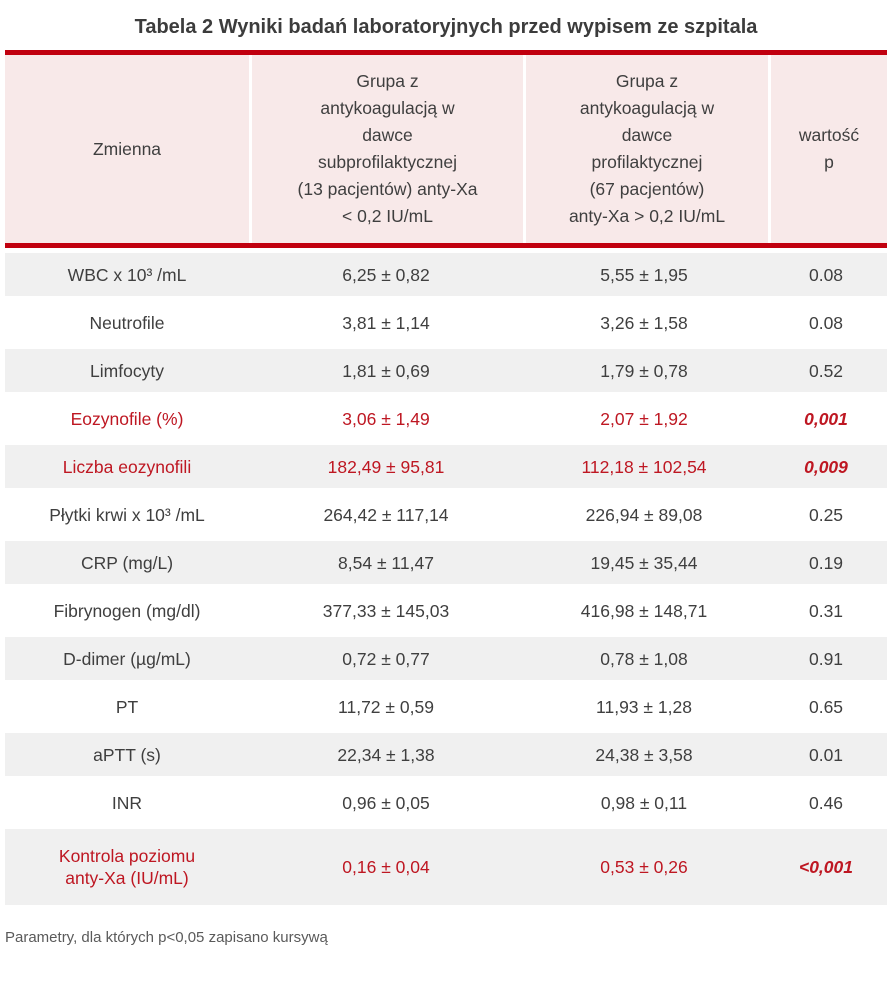  Describe the element at coordinates (127, 418) in the screenshot. I see `row-label: Eozynofile (%)` at that location.